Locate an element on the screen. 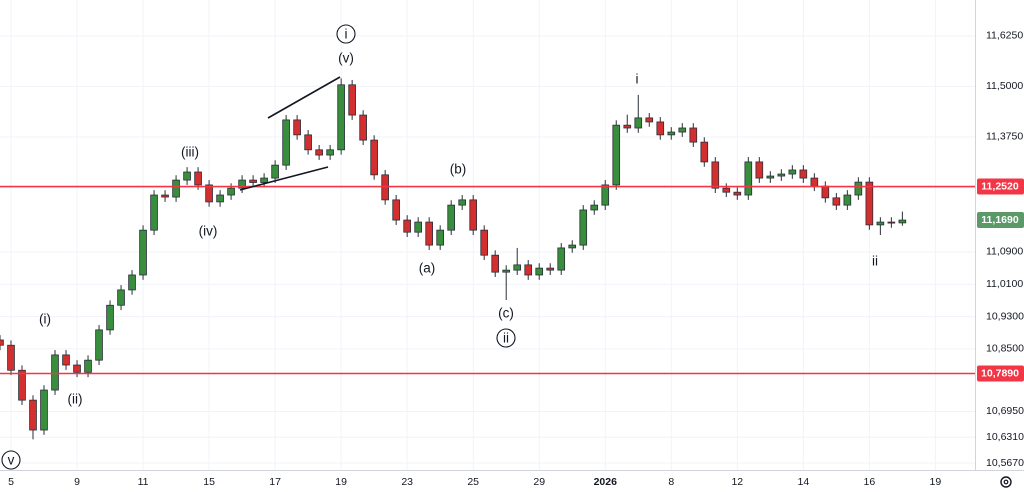 Image resolution: width=1024 pixels, height=492 pixels. y-tick-label: 11,6250 is located at coordinates (1004, 36).